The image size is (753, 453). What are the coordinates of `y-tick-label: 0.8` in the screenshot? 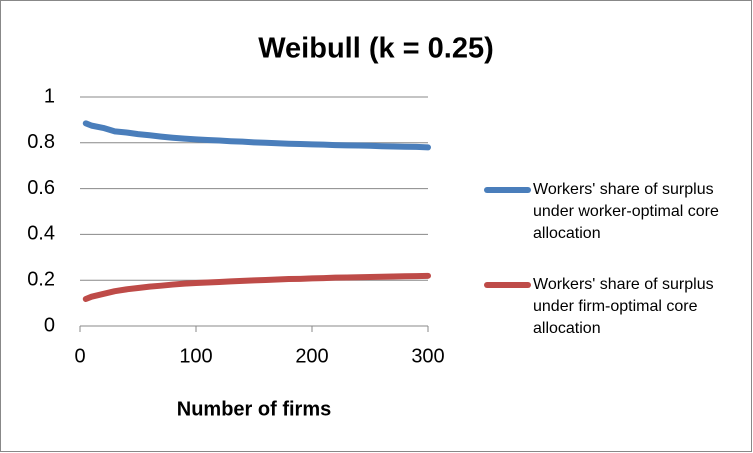 It's located at (41, 142).